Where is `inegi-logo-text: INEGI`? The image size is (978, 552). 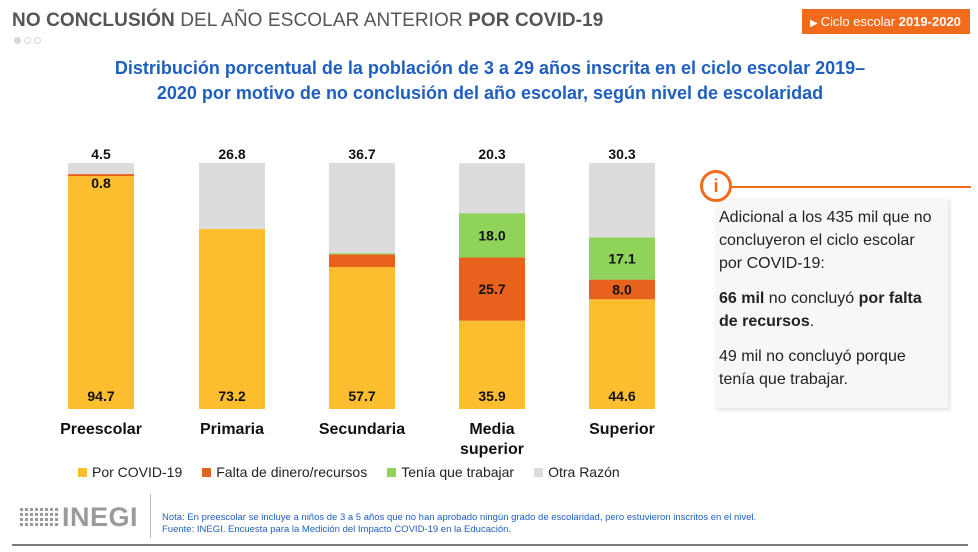 inegi-logo-text: INEGI is located at coordinates (100, 517).